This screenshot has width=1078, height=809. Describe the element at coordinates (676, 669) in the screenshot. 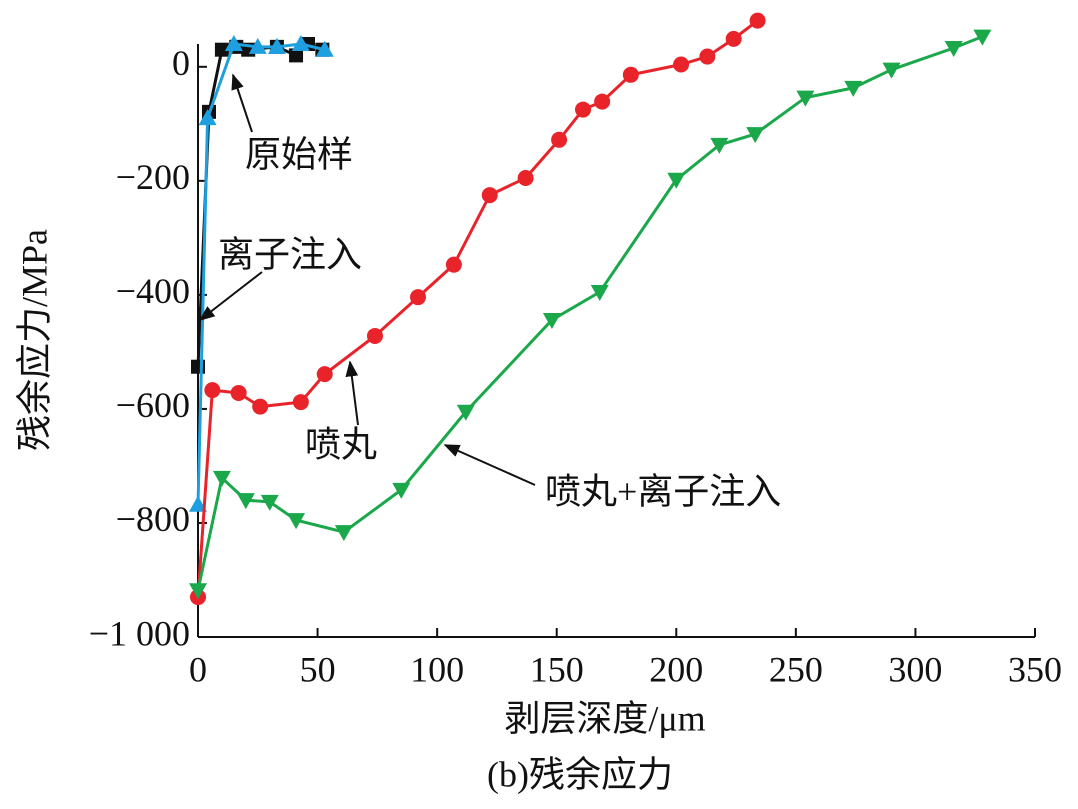

I see `x-tick-label: 200` at that location.